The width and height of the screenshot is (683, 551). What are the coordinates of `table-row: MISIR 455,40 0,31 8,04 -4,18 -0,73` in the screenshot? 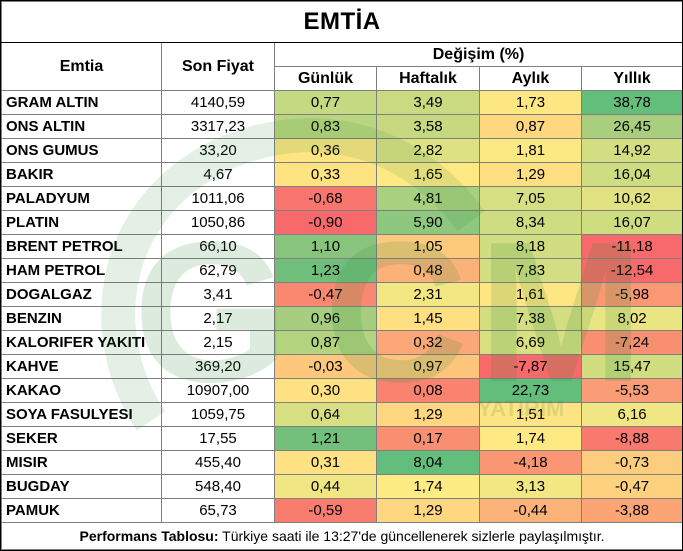 It's located at (341, 462).